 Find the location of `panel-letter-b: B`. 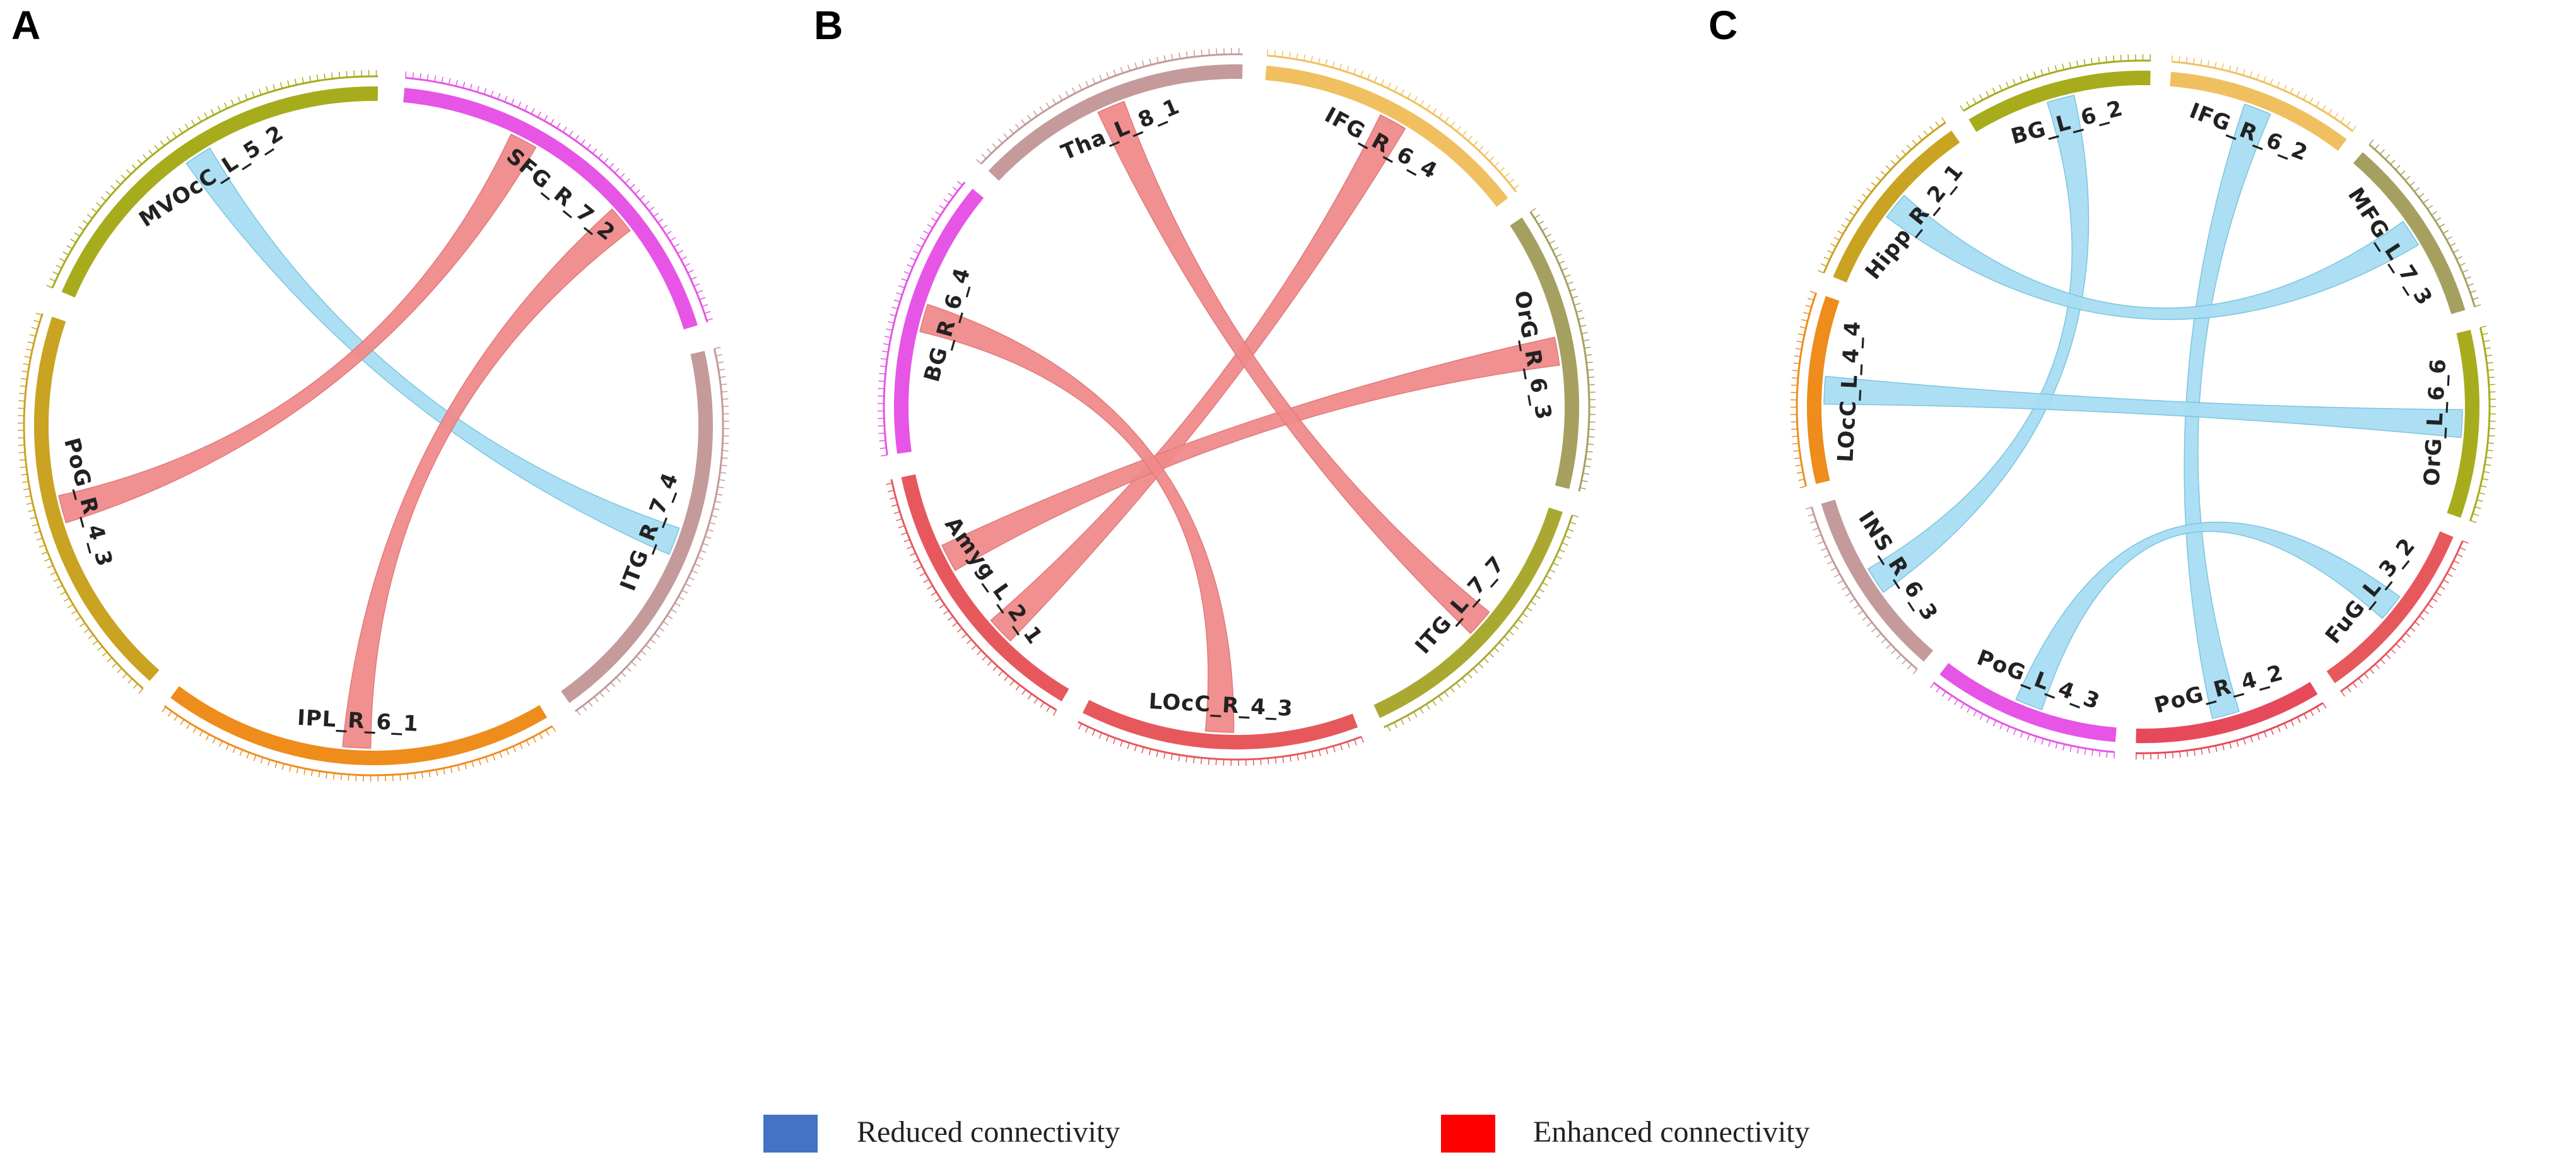

panel-letter-b: B is located at coordinates (828, 25).